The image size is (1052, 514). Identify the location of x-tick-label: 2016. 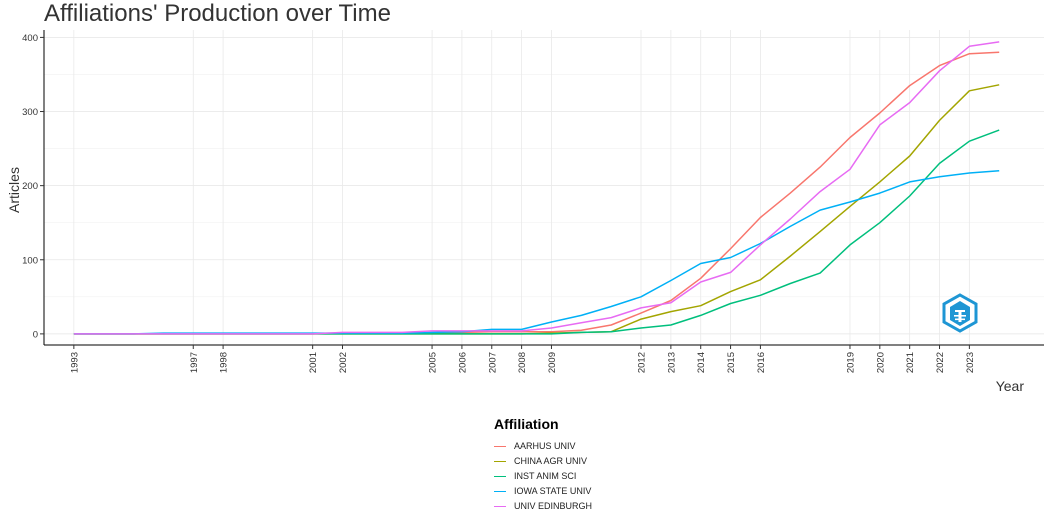
(761, 362).